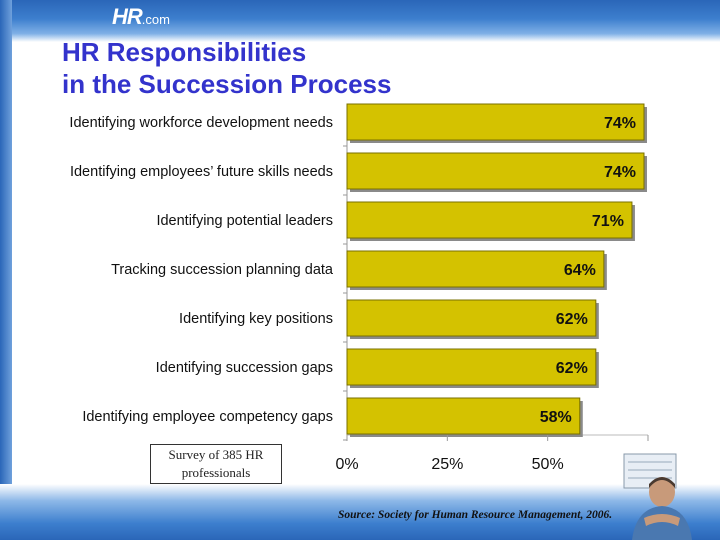 Image resolution: width=720 pixels, height=540 pixels. I want to click on x-tick-label: 25%, so click(447, 464).